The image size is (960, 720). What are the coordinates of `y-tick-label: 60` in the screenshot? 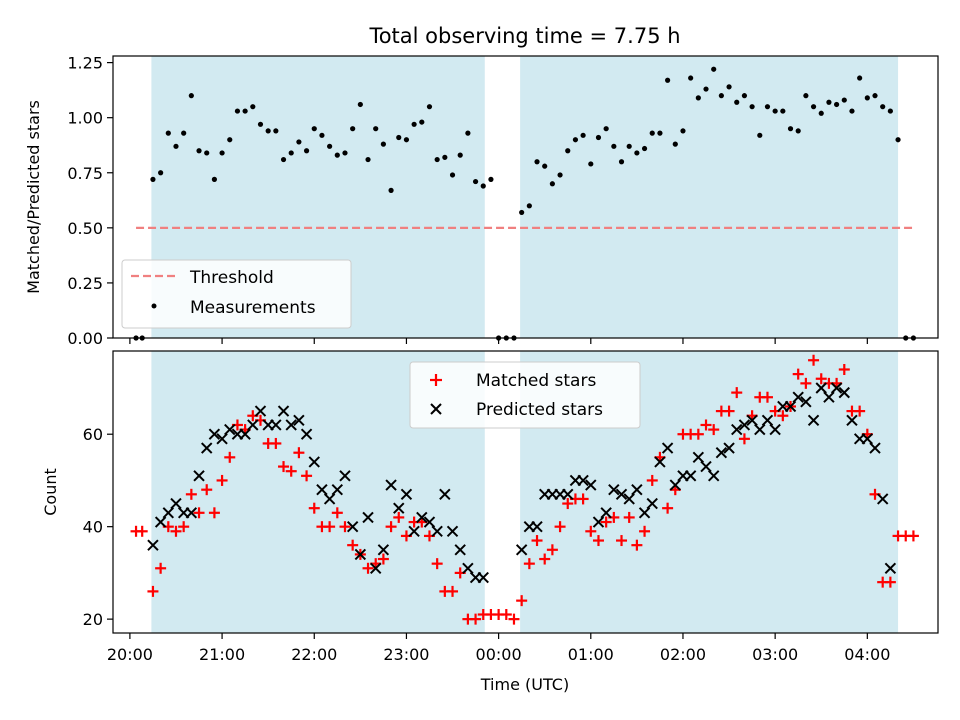 It's located at (93, 434).